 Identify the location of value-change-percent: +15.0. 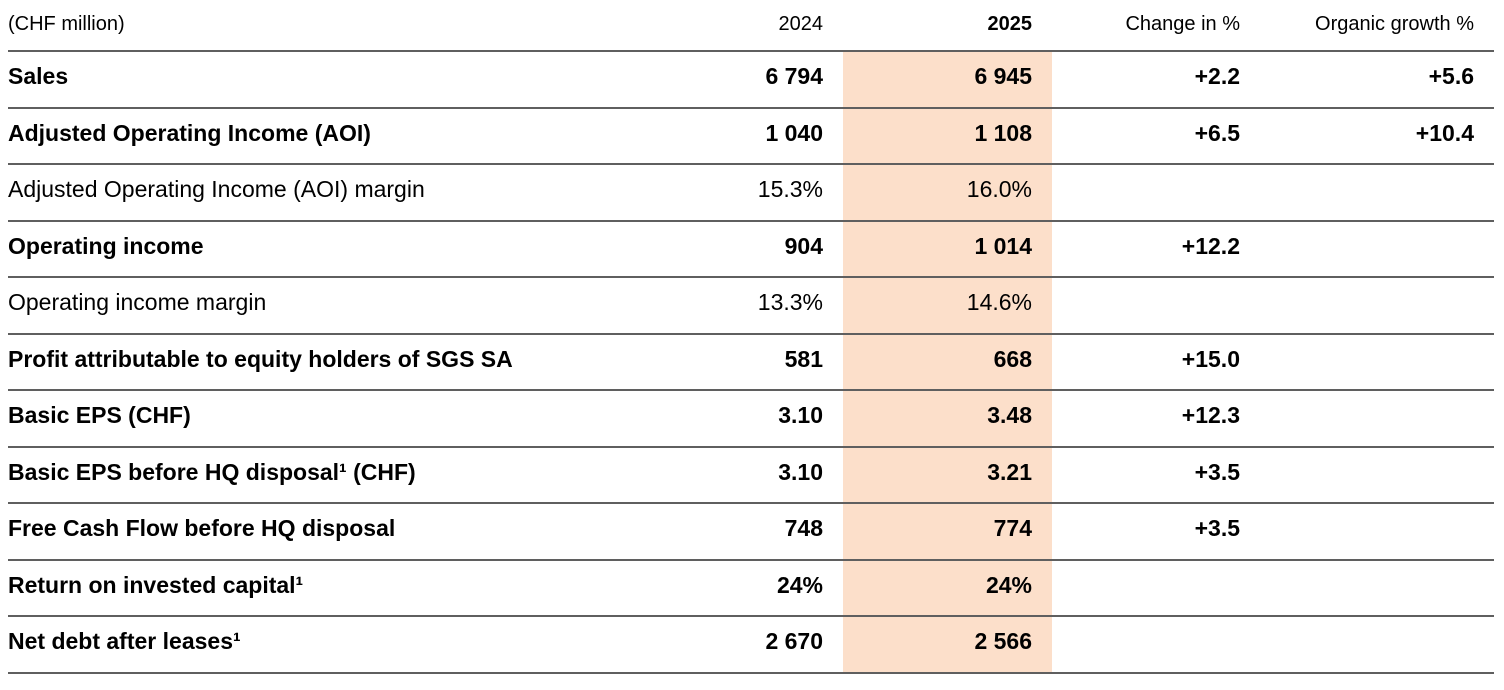
(1210, 358).